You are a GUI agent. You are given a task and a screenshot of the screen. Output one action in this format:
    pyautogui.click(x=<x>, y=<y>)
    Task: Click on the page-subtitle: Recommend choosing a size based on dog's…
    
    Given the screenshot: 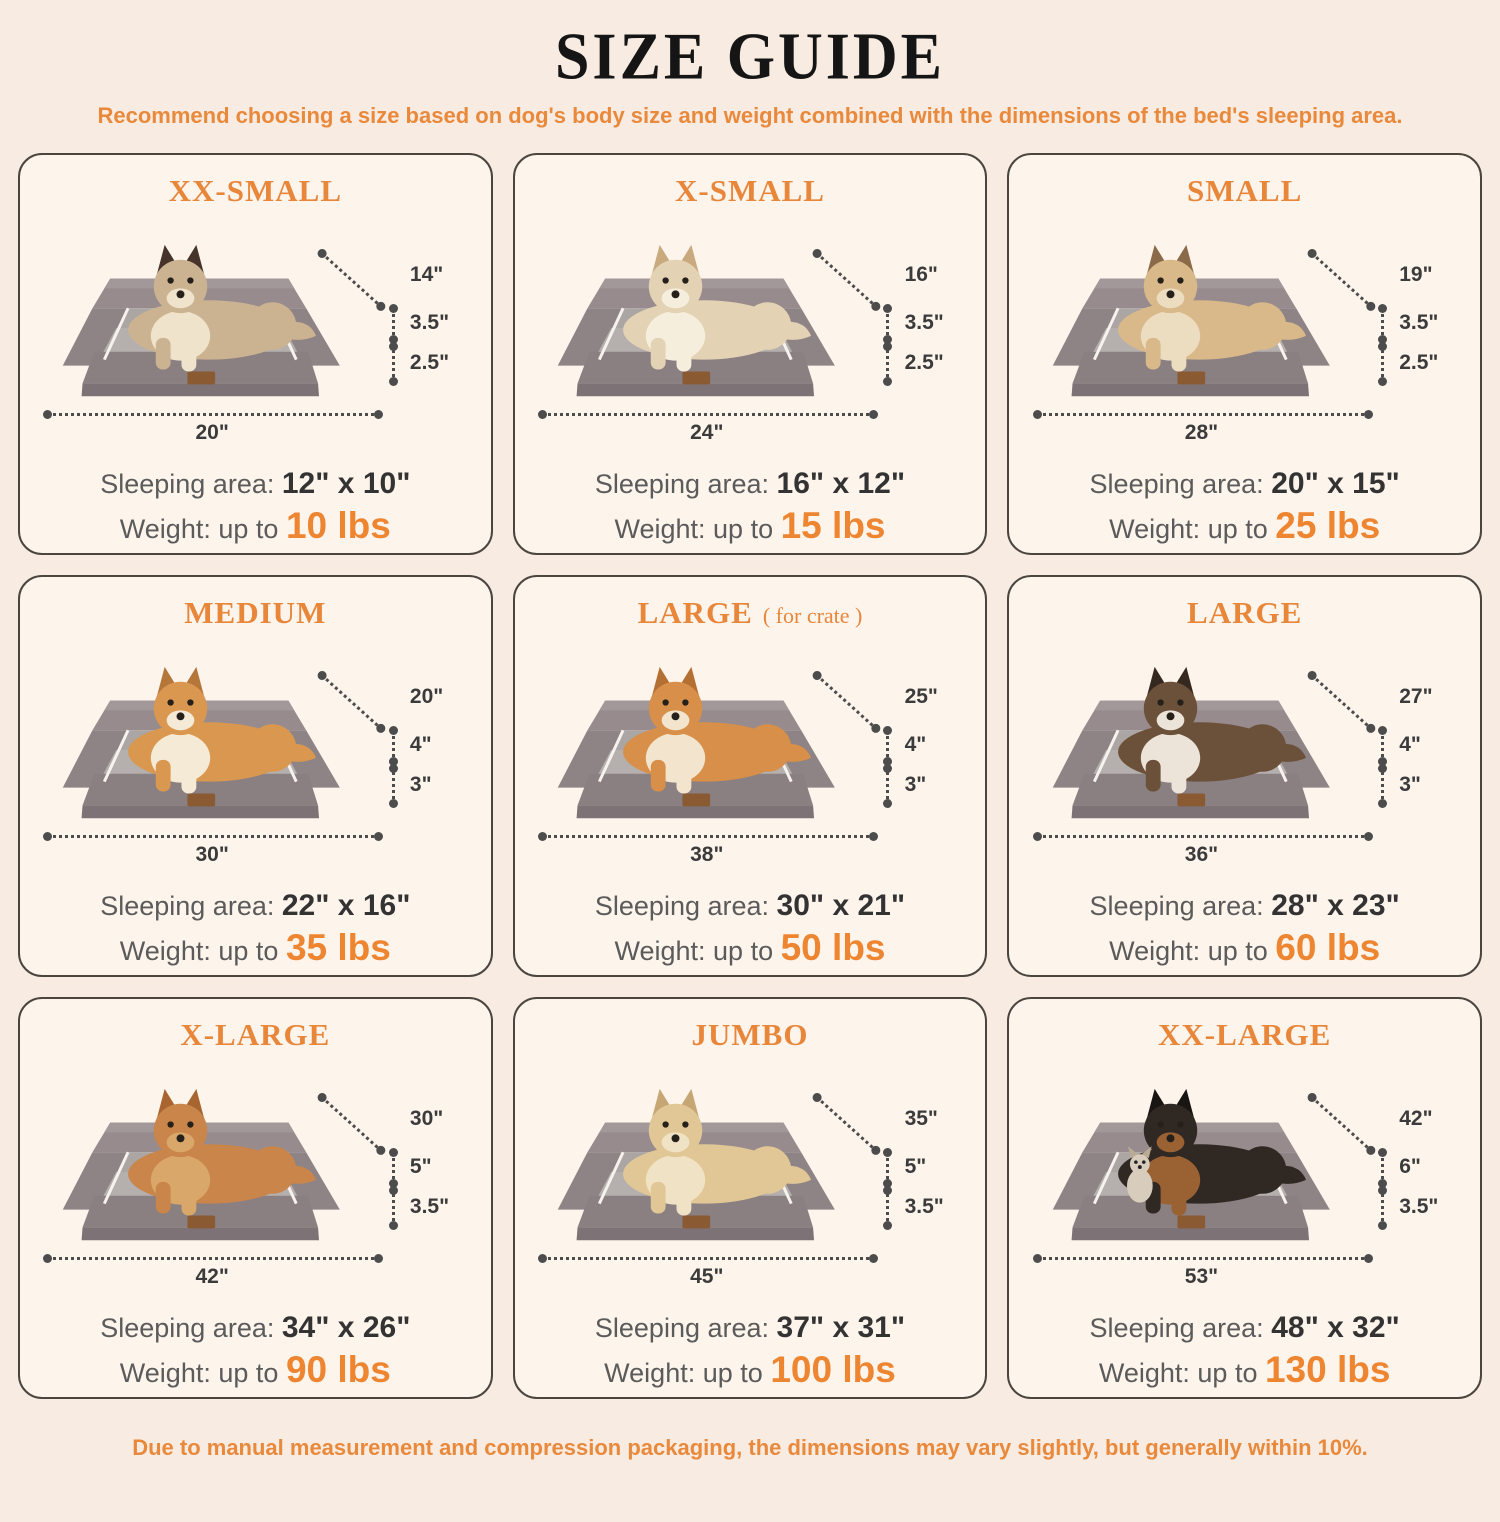 What is the action you would take?
    pyautogui.click(x=750, y=115)
    